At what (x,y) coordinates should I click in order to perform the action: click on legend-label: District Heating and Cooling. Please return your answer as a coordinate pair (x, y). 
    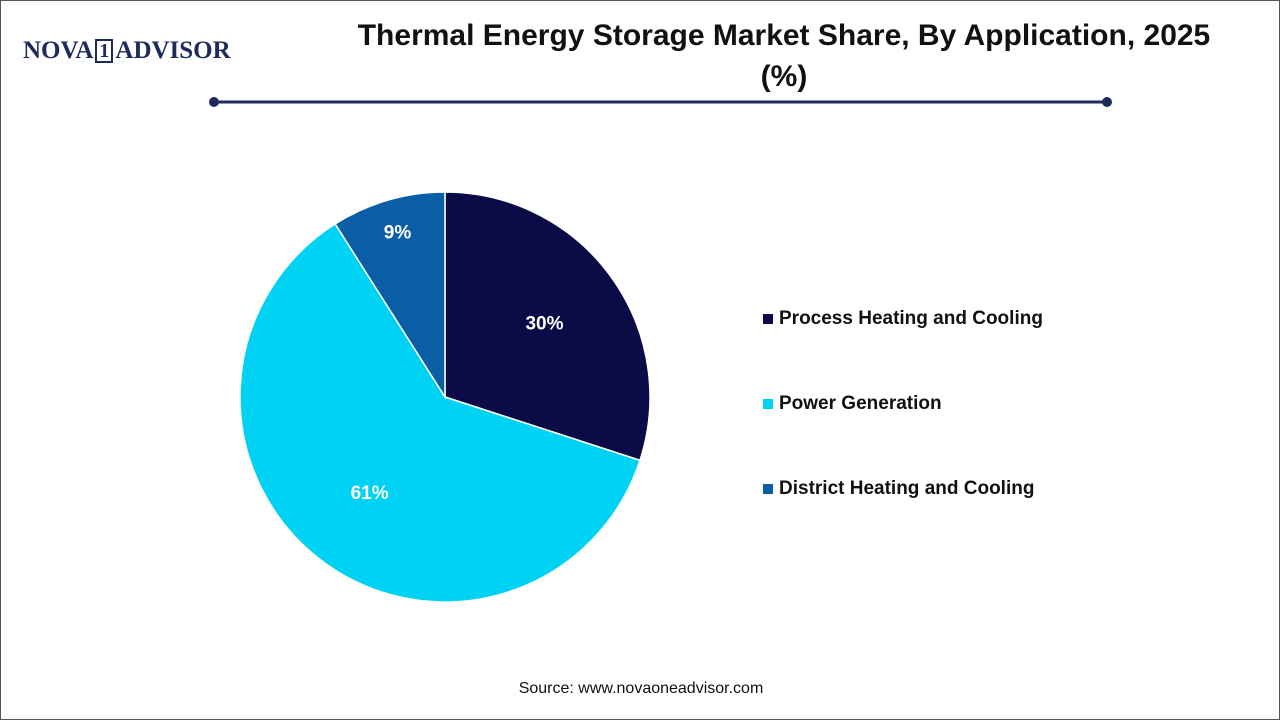
    Looking at the image, I should click on (906, 488).